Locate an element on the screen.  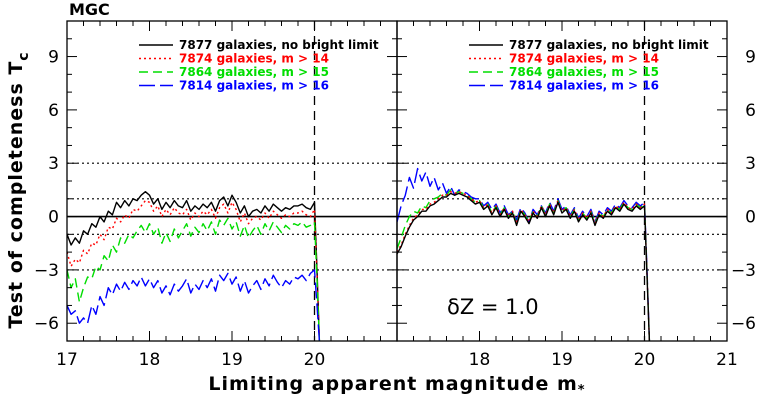
y-axis-title-subscript: c is located at coordinates (24, 55).